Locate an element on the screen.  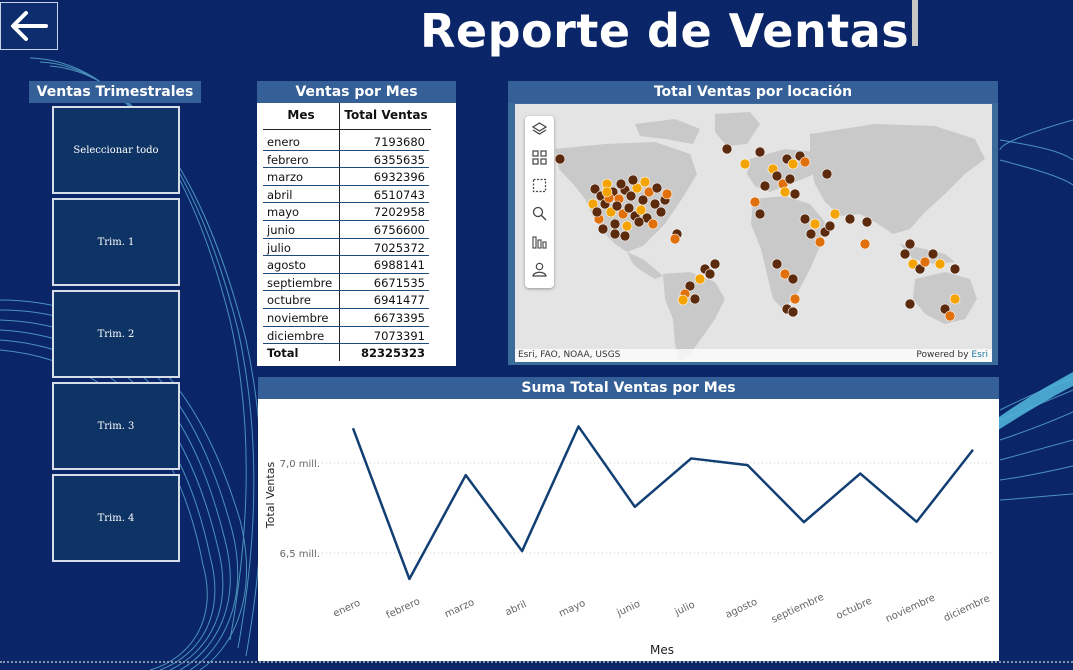
trim-4-button: Trim. 4 is located at coordinates (116, 518).